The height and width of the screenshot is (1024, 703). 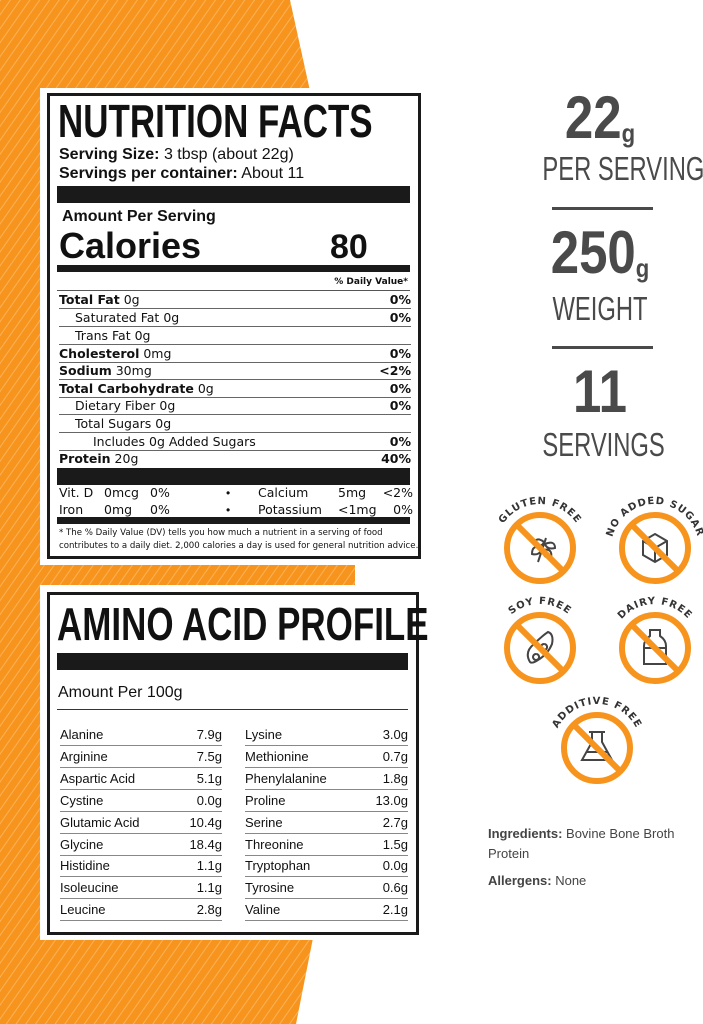 I want to click on stat-label: PER SERVING, so click(x=622, y=168).